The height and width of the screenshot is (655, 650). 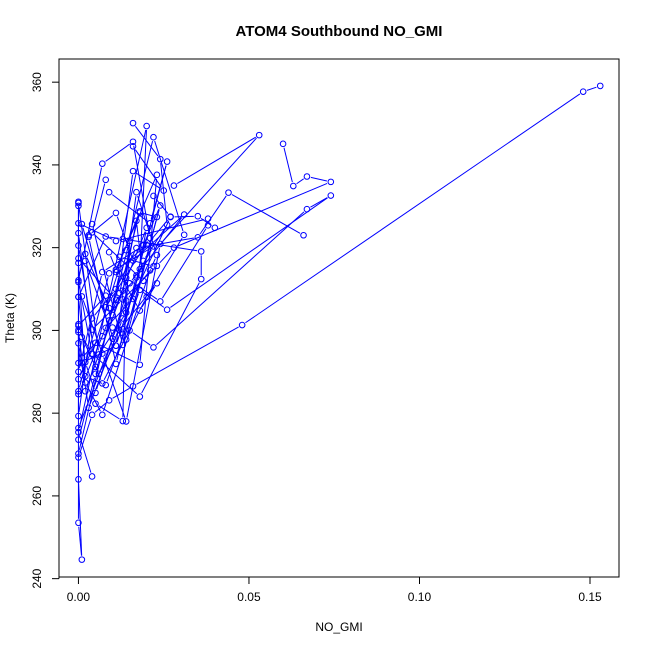 What do you see at coordinates (37, 247) in the screenshot?
I see `y-tick-label: 320` at bounding box center [37, 247].